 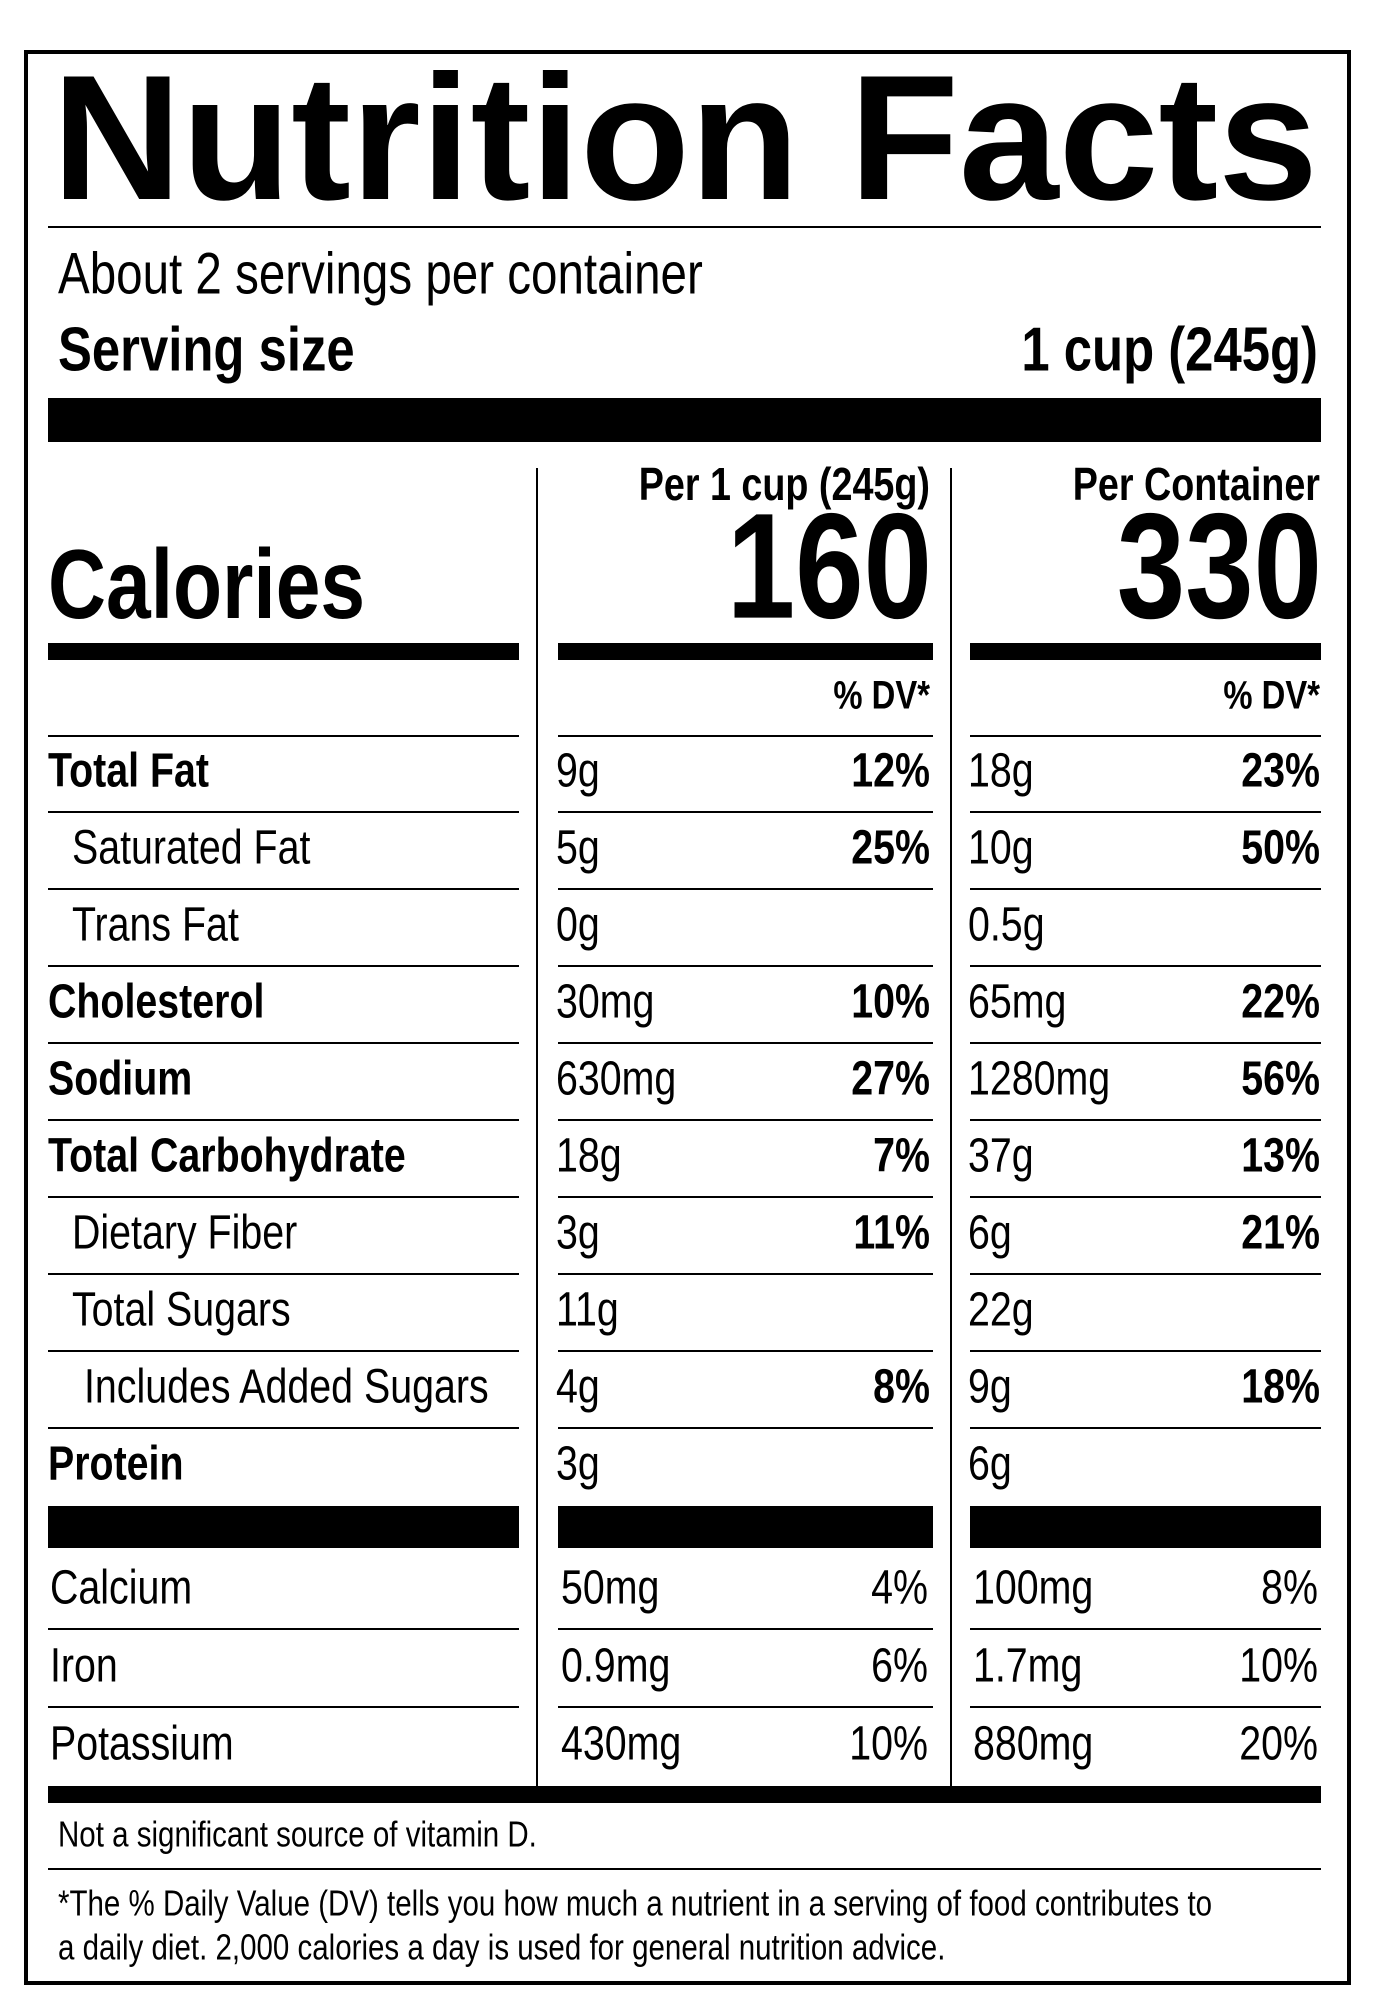 What do you see at coordinates (1280, 1156) in the screenshot?
I see `percent-dv: 13%` at bounding box center [1280, 1156].